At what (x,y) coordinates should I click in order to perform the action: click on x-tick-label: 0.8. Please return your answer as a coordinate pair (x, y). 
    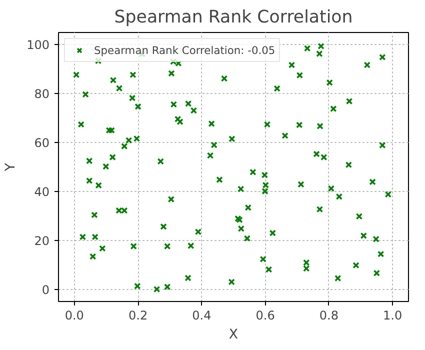
    Looking at the image, I should click on (329, 315).